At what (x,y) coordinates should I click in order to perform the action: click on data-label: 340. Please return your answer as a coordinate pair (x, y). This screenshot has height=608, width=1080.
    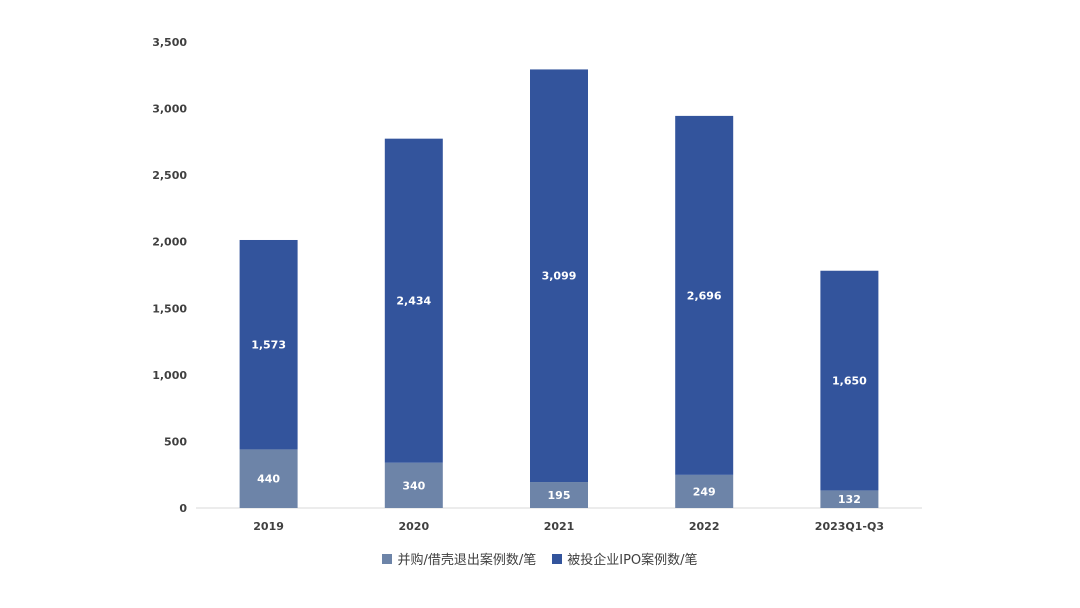
    Looking at the image, I should click on (413, 485).